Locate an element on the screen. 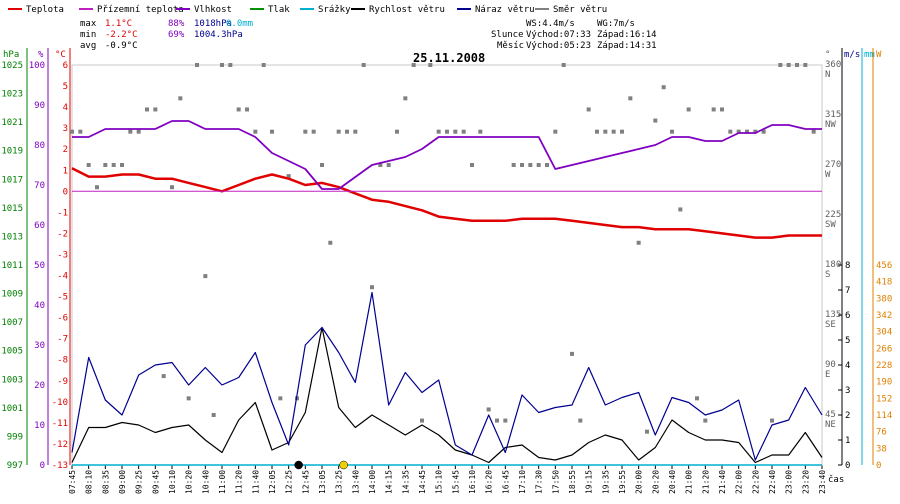 Image resolution: width=900 pixels, height=504 pixels. temp-tick-label: -8 is located at coordinates (62, 361).